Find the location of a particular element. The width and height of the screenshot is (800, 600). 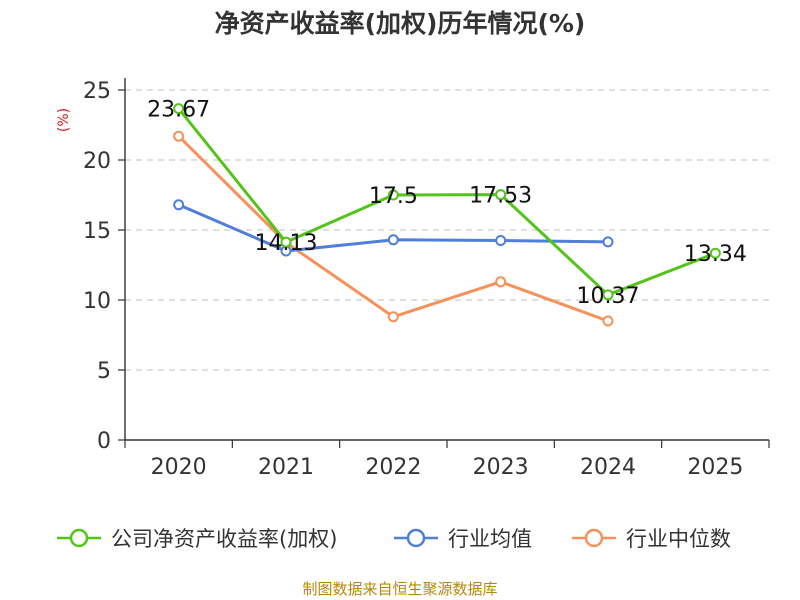

y-tick-label: 5 is located at coordinates (104, 371).